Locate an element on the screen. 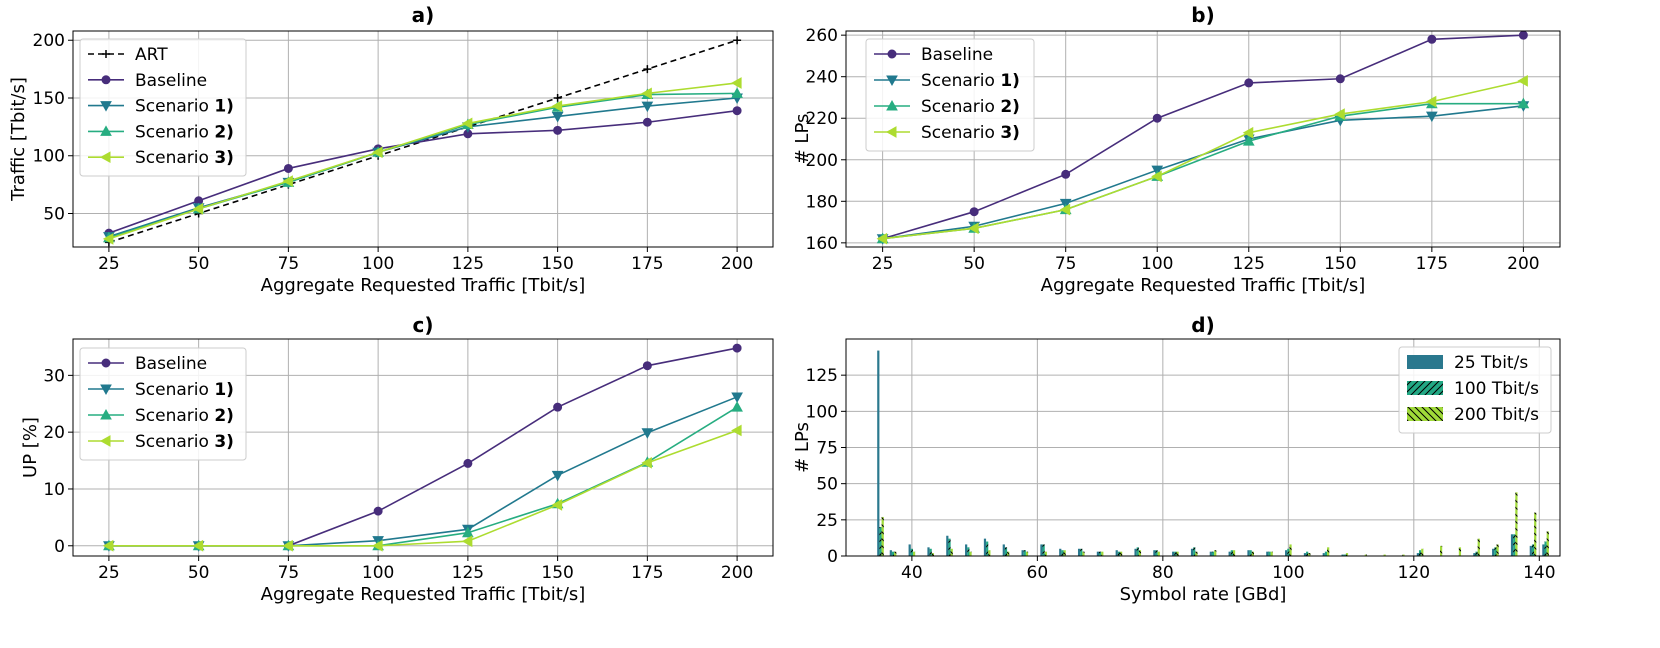 This screenshot has width=1660, height=648. panel-title: d) is located at coordinates (1202, 325).